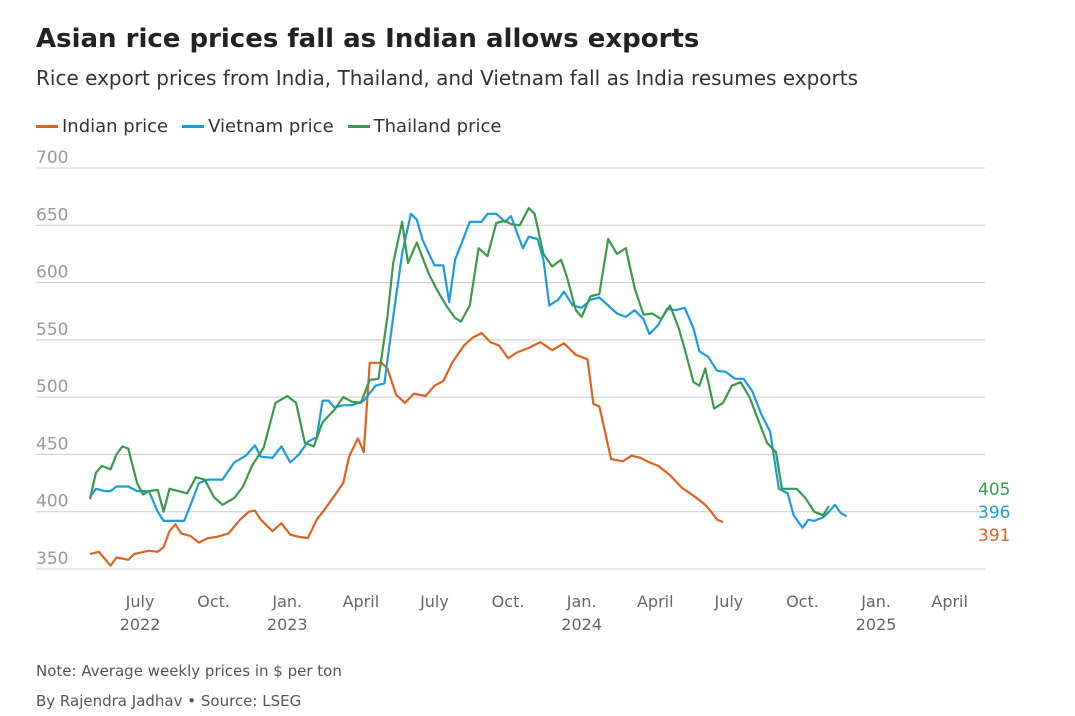 This screenshot has width=1075, height=716. Describe the element at coordinates (358, 126) in the screenshot. I see `legend-swatch-thailand` at that location.